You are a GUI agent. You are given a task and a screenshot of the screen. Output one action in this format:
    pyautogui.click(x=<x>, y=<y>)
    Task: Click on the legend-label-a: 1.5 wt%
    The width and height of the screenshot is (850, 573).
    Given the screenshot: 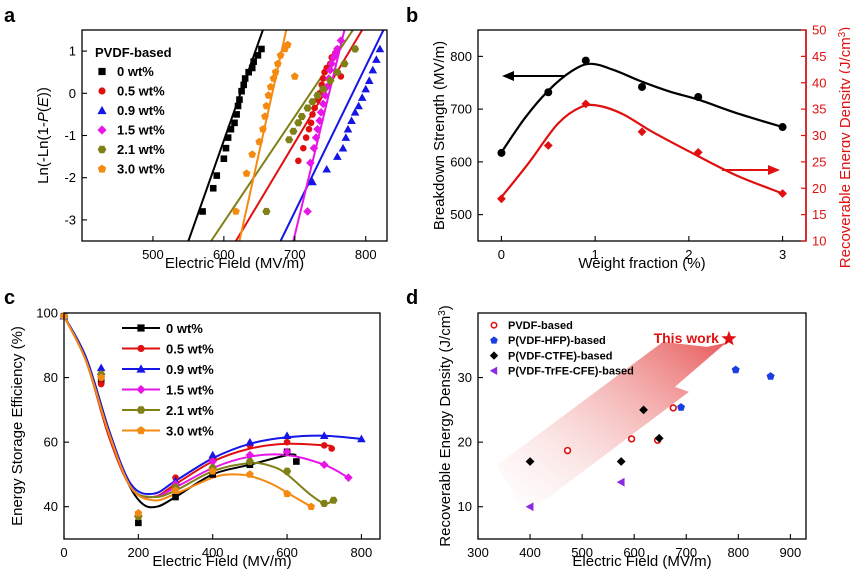 What is the action you would take?
    pyautogui.click(x=141, y=130)
    